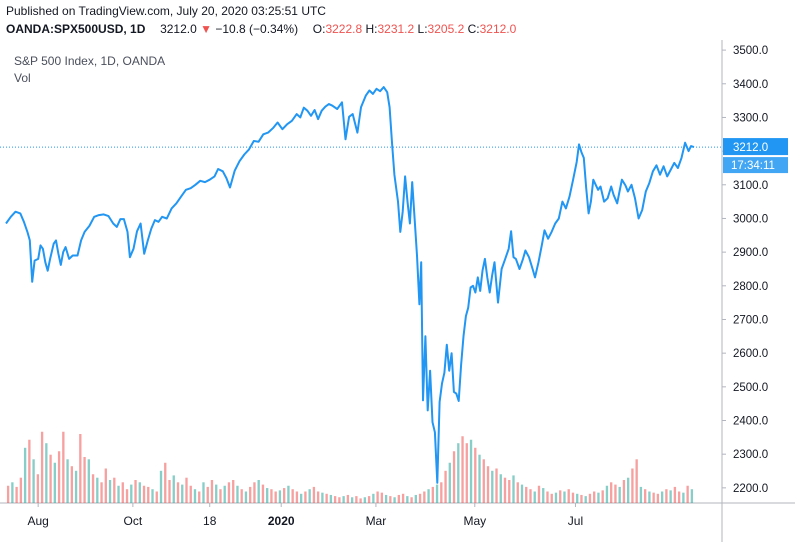 Image resolution: width=795 pixels, height=542 pixels. I want to click on x-tick-label: May, so click(474, 521).